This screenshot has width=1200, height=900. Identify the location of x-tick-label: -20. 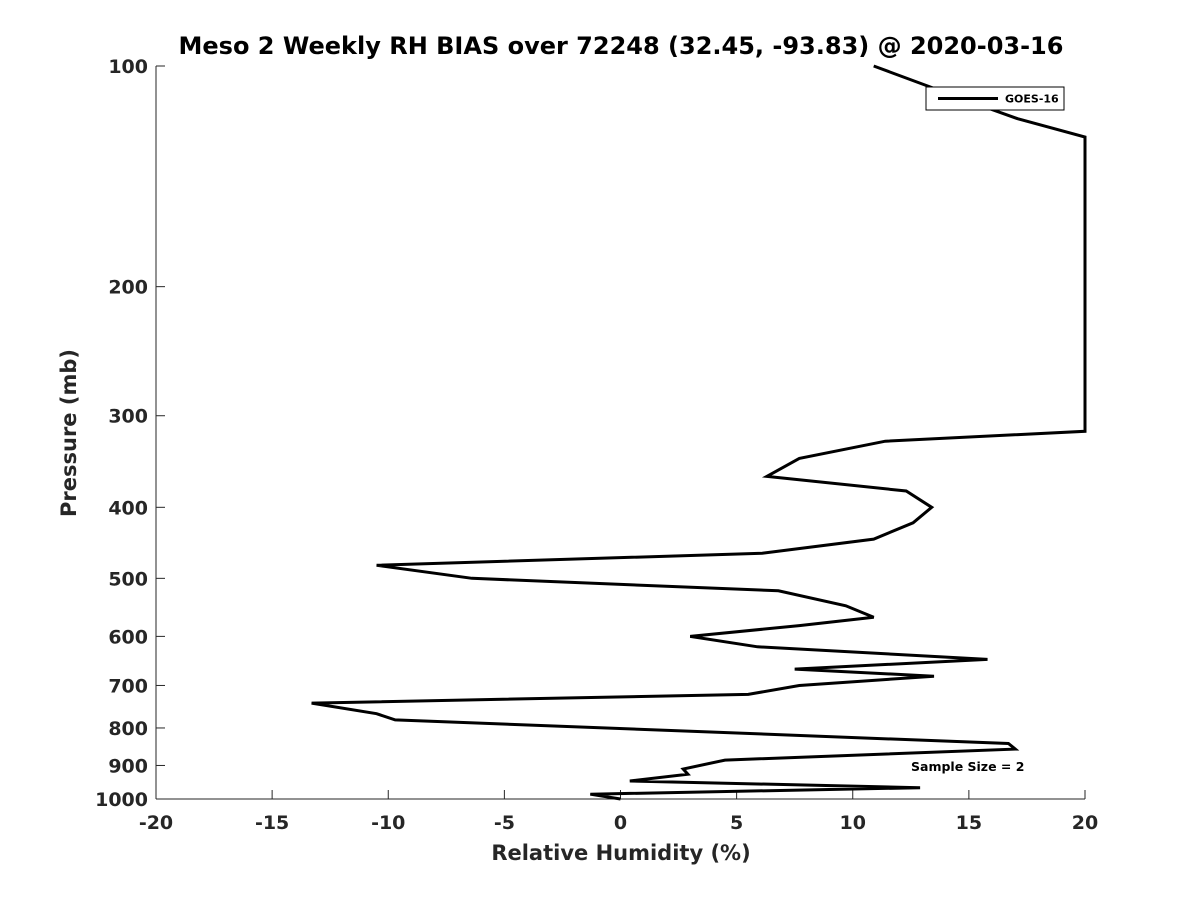
(156, 823).